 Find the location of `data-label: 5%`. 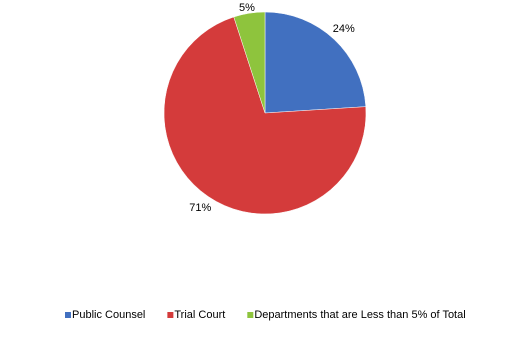

data-label: 5% is located at coordinates (247, 8).